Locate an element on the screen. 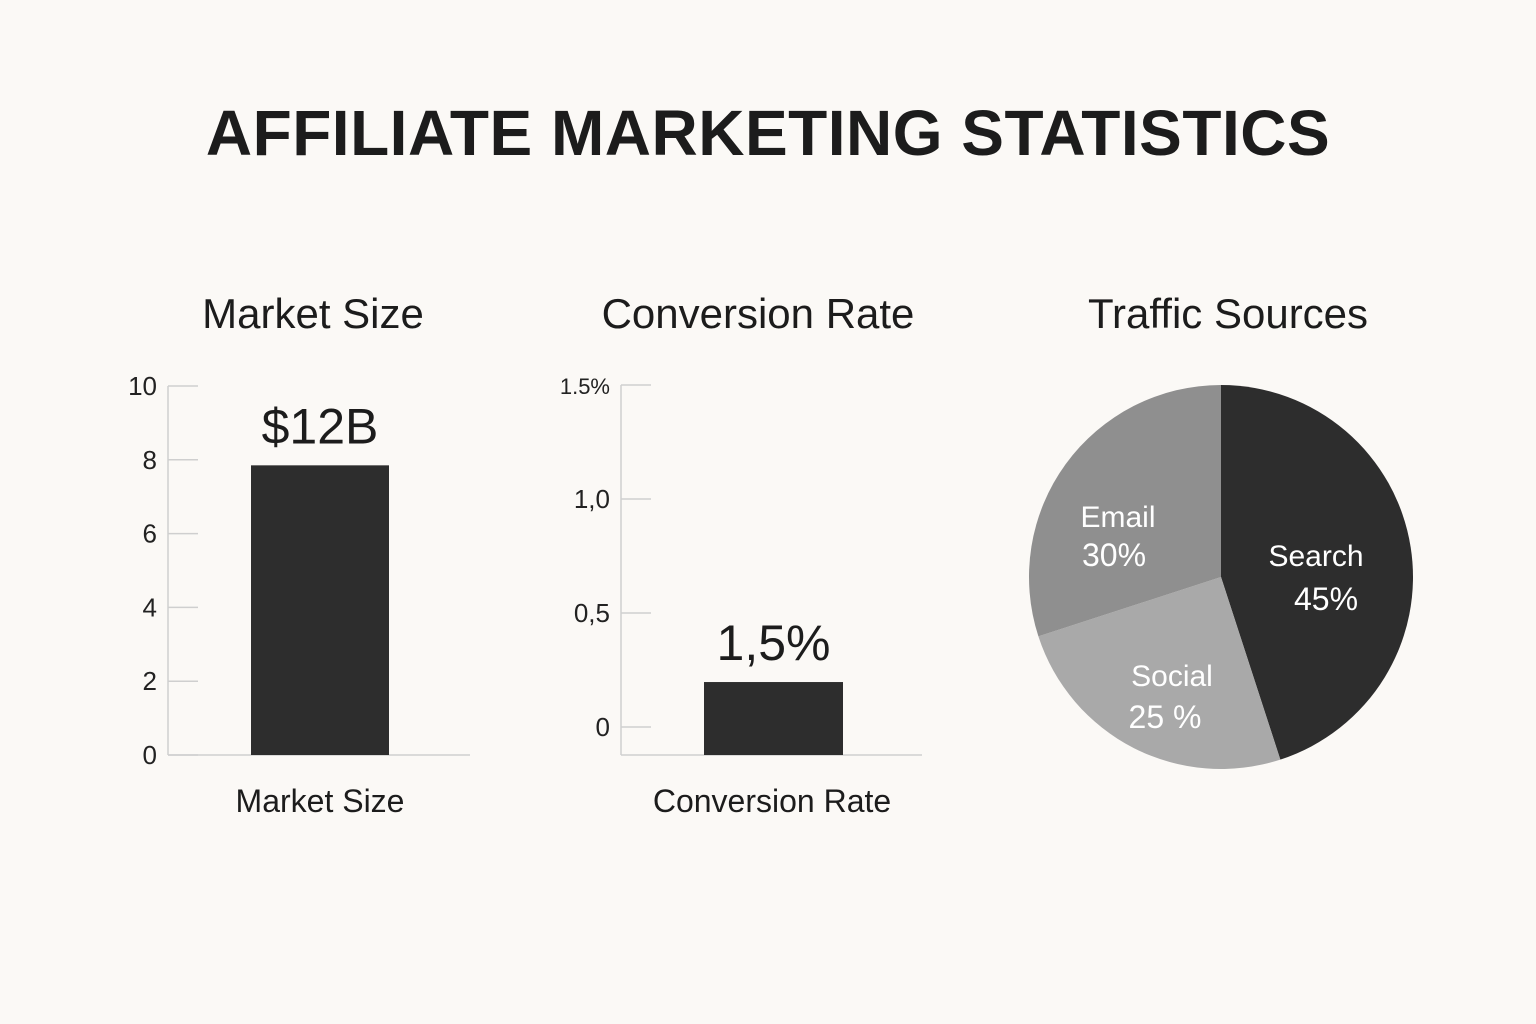  chart2-category-label: Conversion Rate is located at coordinates (772, 801).